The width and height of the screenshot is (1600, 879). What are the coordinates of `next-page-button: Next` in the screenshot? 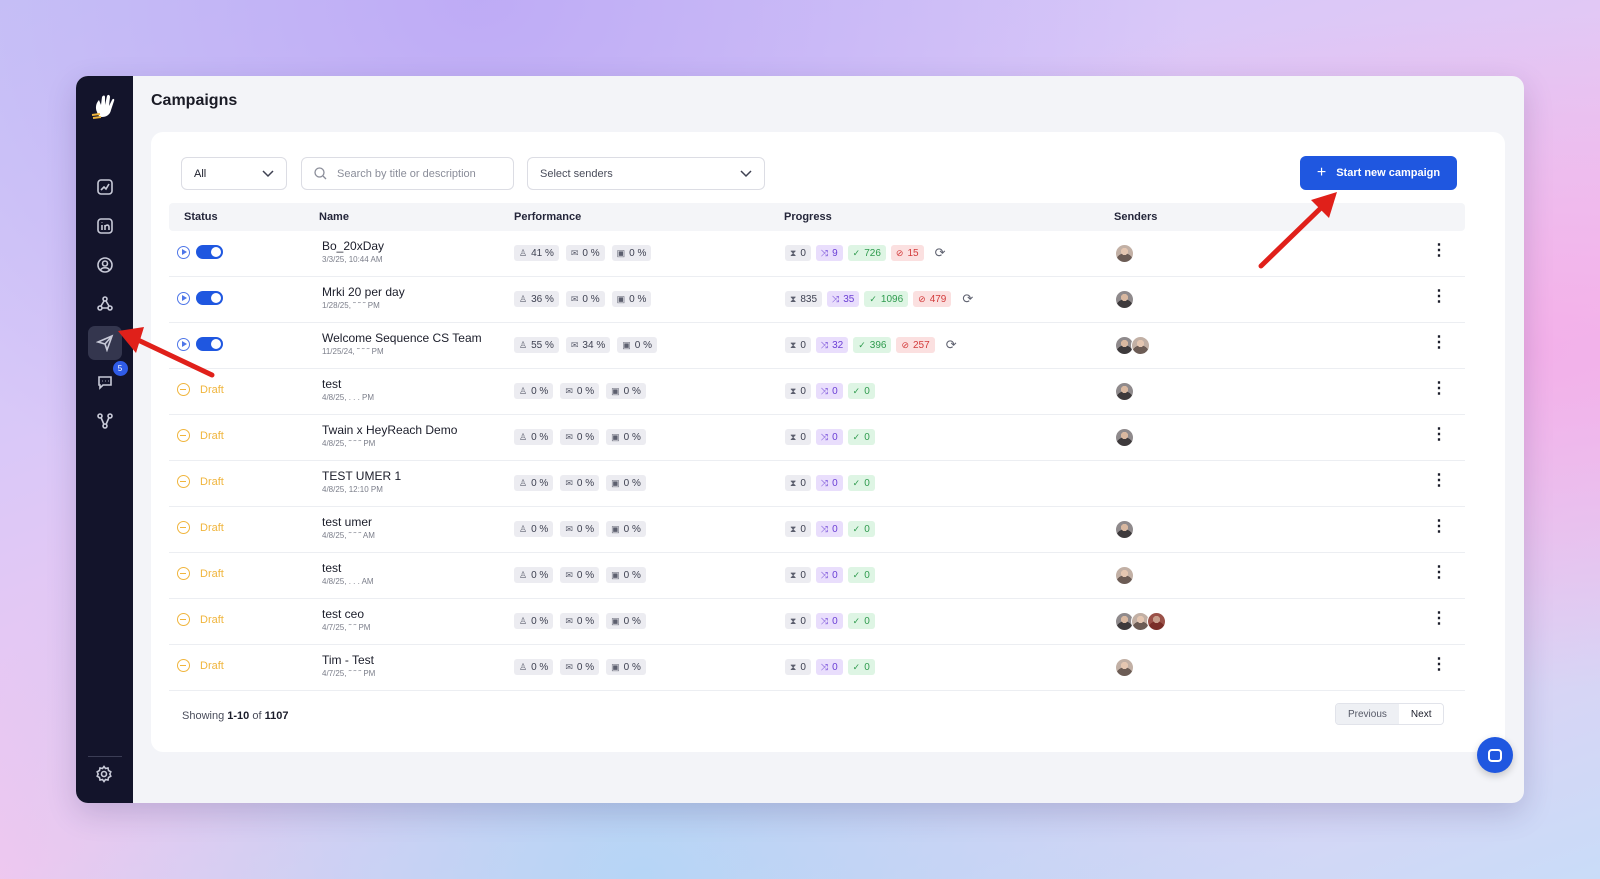 It's located at (1421, 714).